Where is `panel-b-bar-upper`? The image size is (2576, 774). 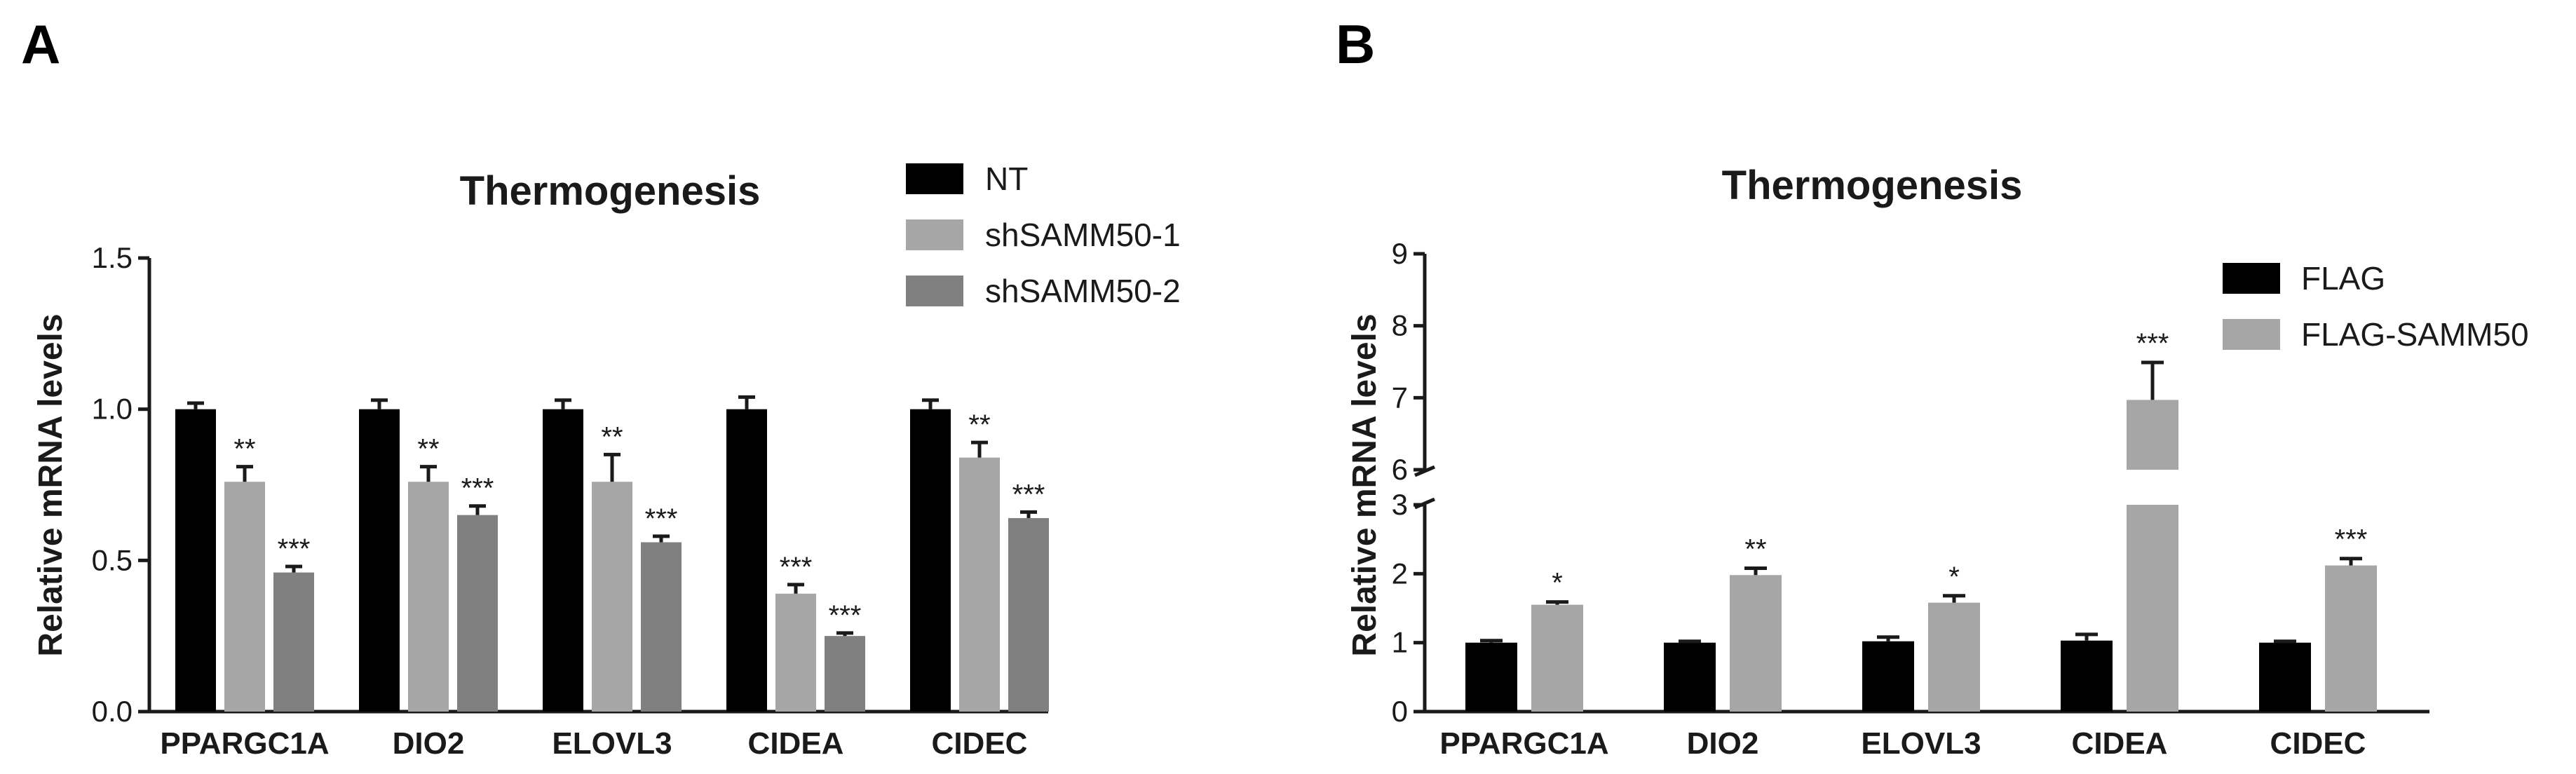 panel-b-bar-upper is located at coordinates (2152, 435).